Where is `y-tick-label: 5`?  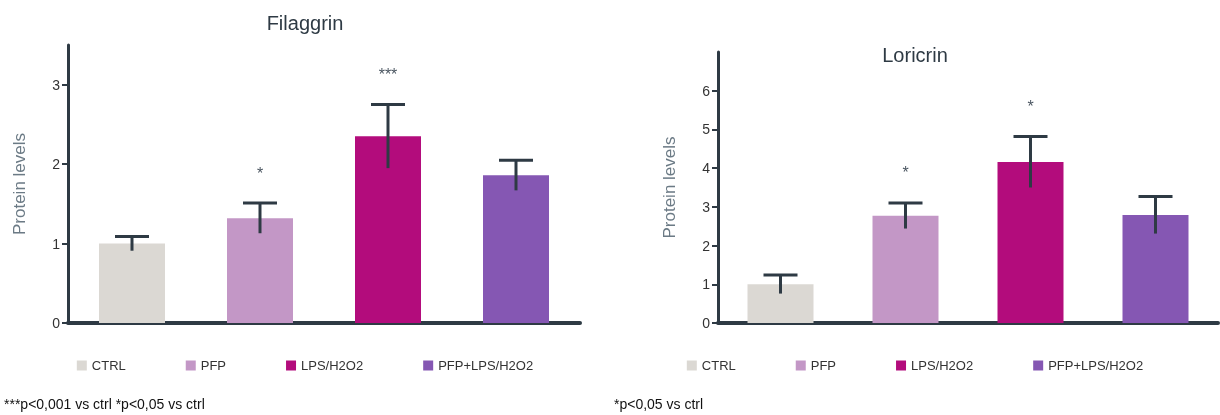 y-tick-label: 5 is located at coordinates (706, 129).